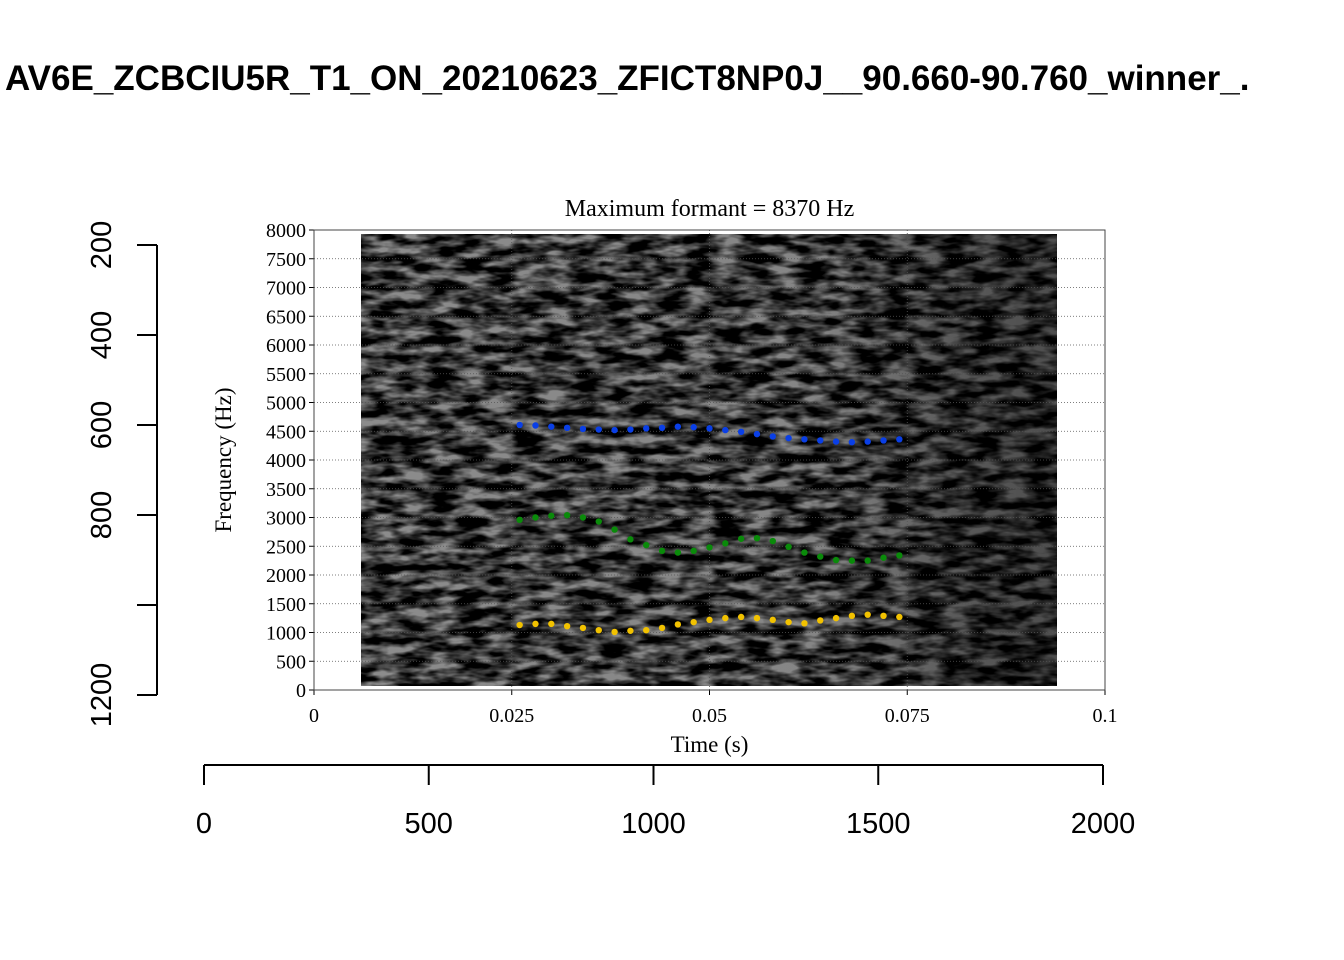 This screenshot has height=960, width=1344. Describe the element at coordinates (223, 460) in the screenshot. I see `y-axis-label: Frequency (Hz)` at that location.